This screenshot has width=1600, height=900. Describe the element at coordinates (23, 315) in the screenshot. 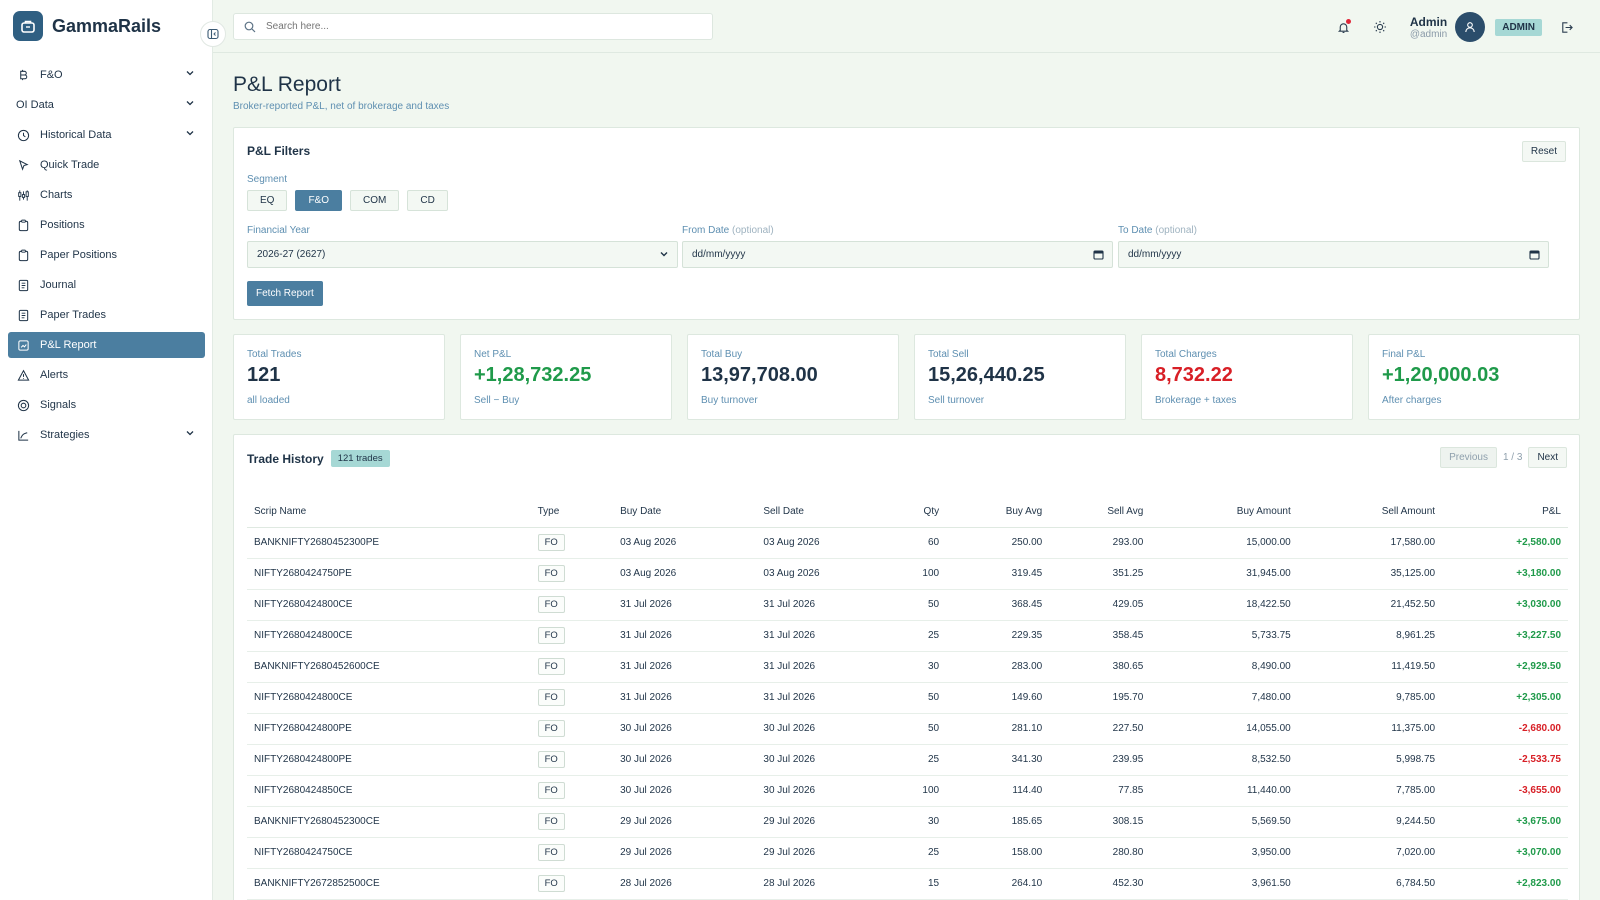

I see `notebook-icon` at that location.